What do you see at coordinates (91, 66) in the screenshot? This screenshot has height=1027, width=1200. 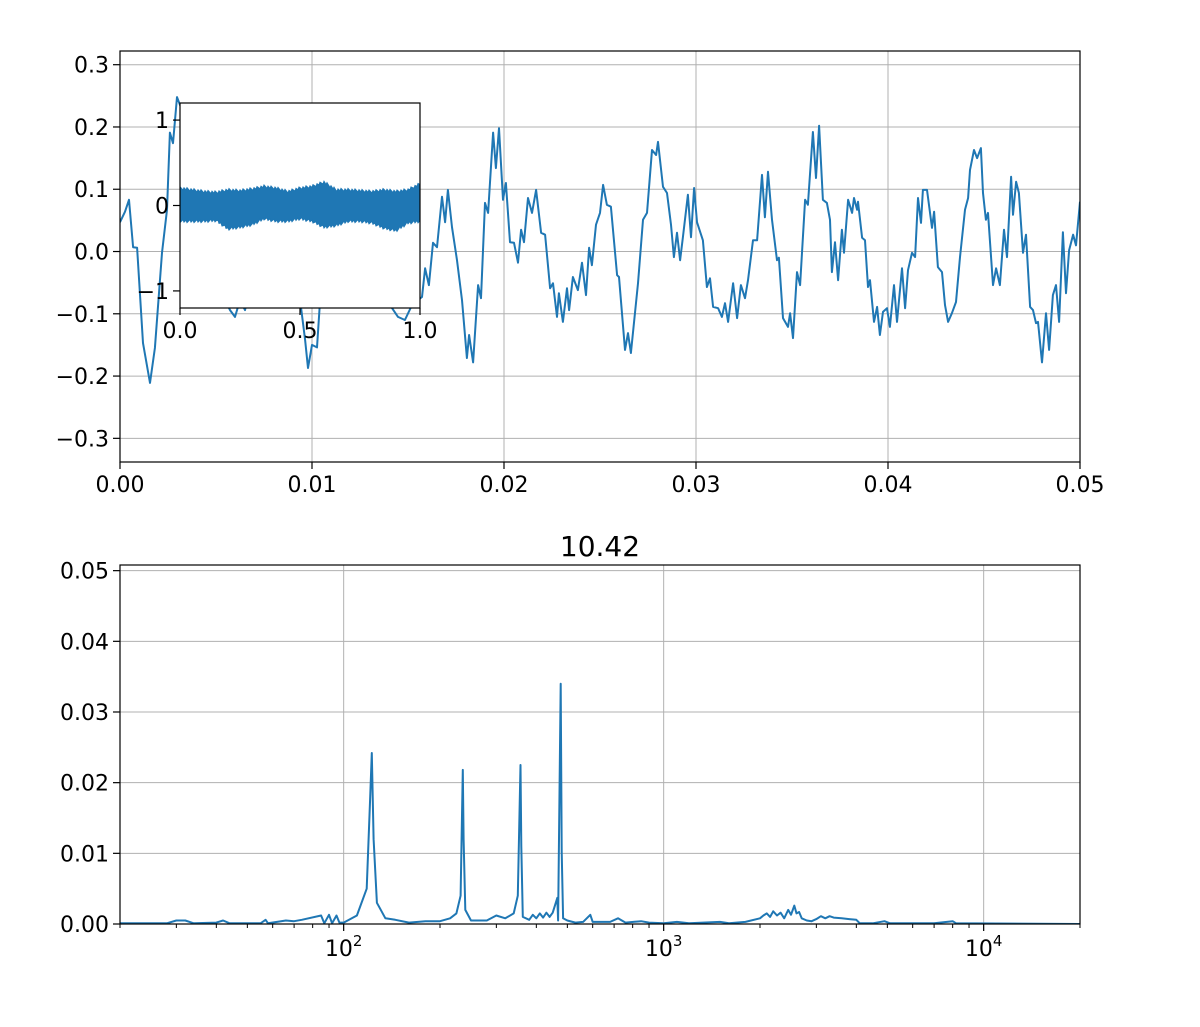 I see `y-tick-label: 0.3` at bounding box center [91, 66].